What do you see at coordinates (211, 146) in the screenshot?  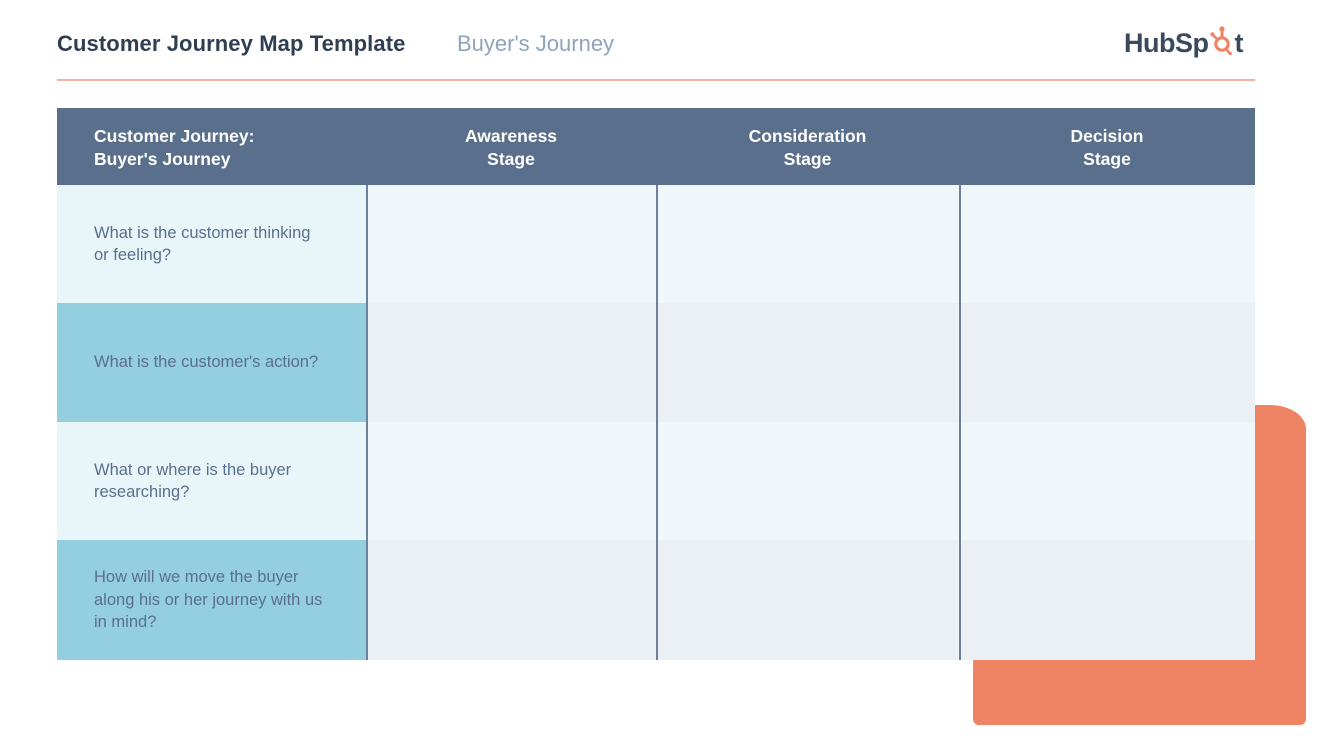 I see `column-header-journey: Customer Journey: Buyer's Journey` at bounding box center [211, 146].